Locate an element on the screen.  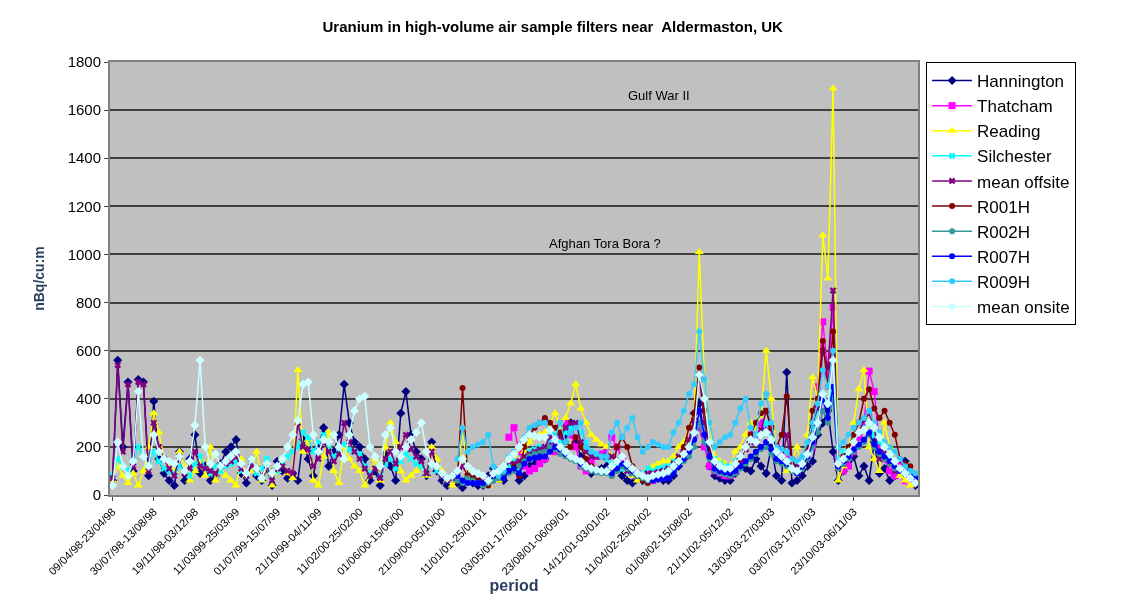
y-tick-label: 1400 is located at coordinates (84, 158).